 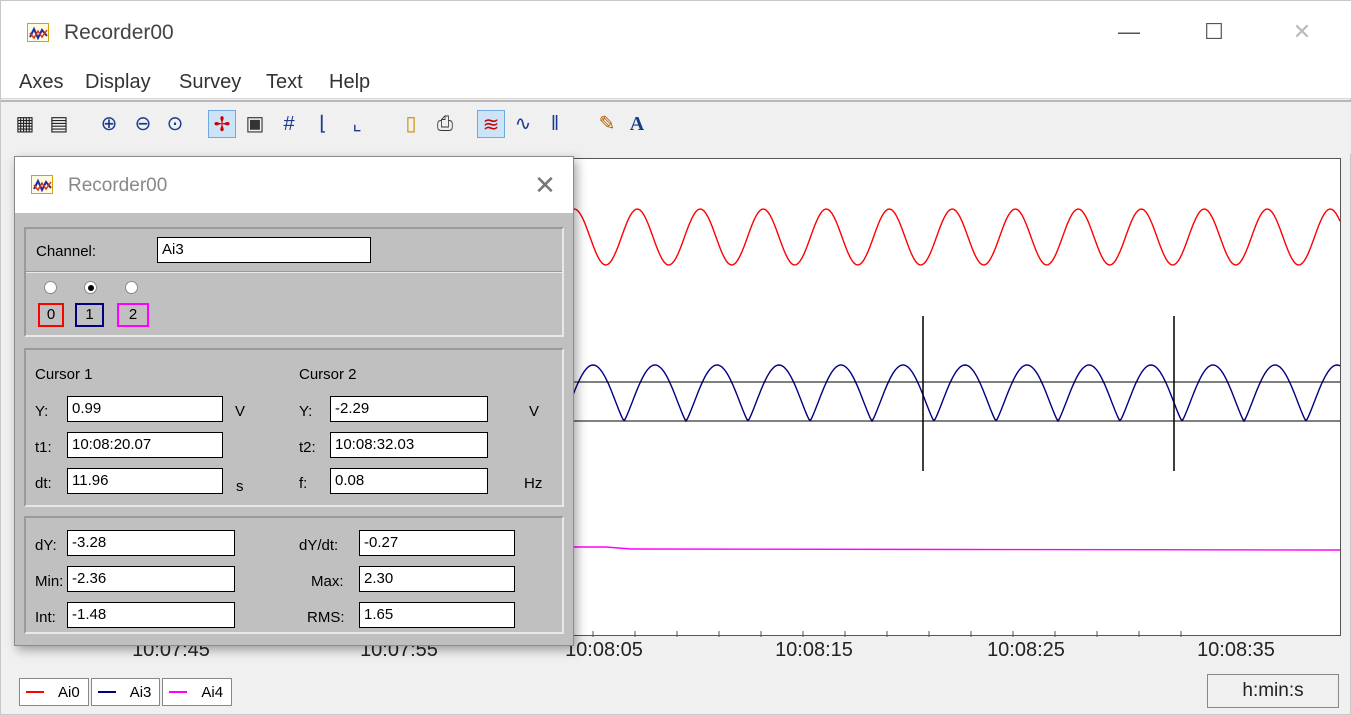 What do you see at coordinates (45, 617) in the screenshot?
I see `int-label: Int:` at bounding box center [45, 617].